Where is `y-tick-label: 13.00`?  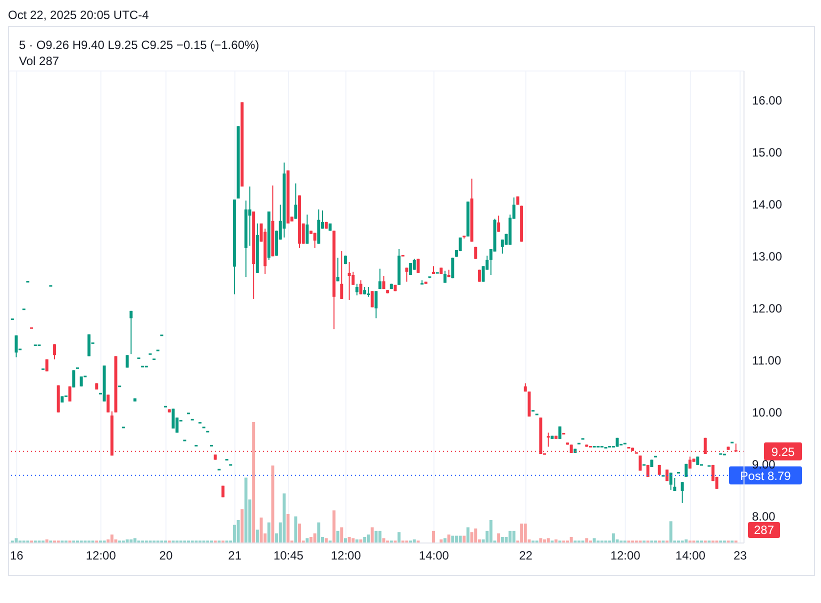
y-tick-label: 13.00 is located at coordinates (767, 257).